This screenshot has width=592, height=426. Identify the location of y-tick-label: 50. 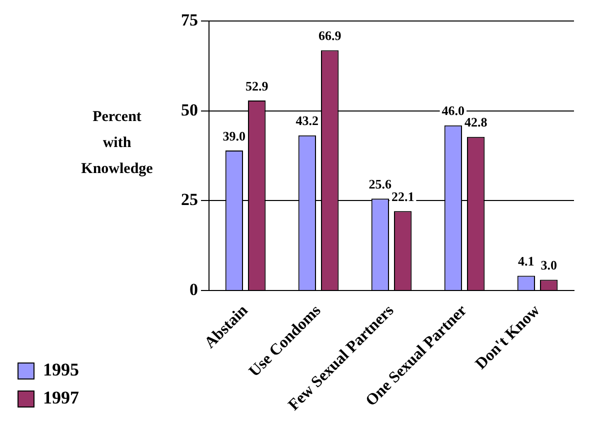
(189, 110).